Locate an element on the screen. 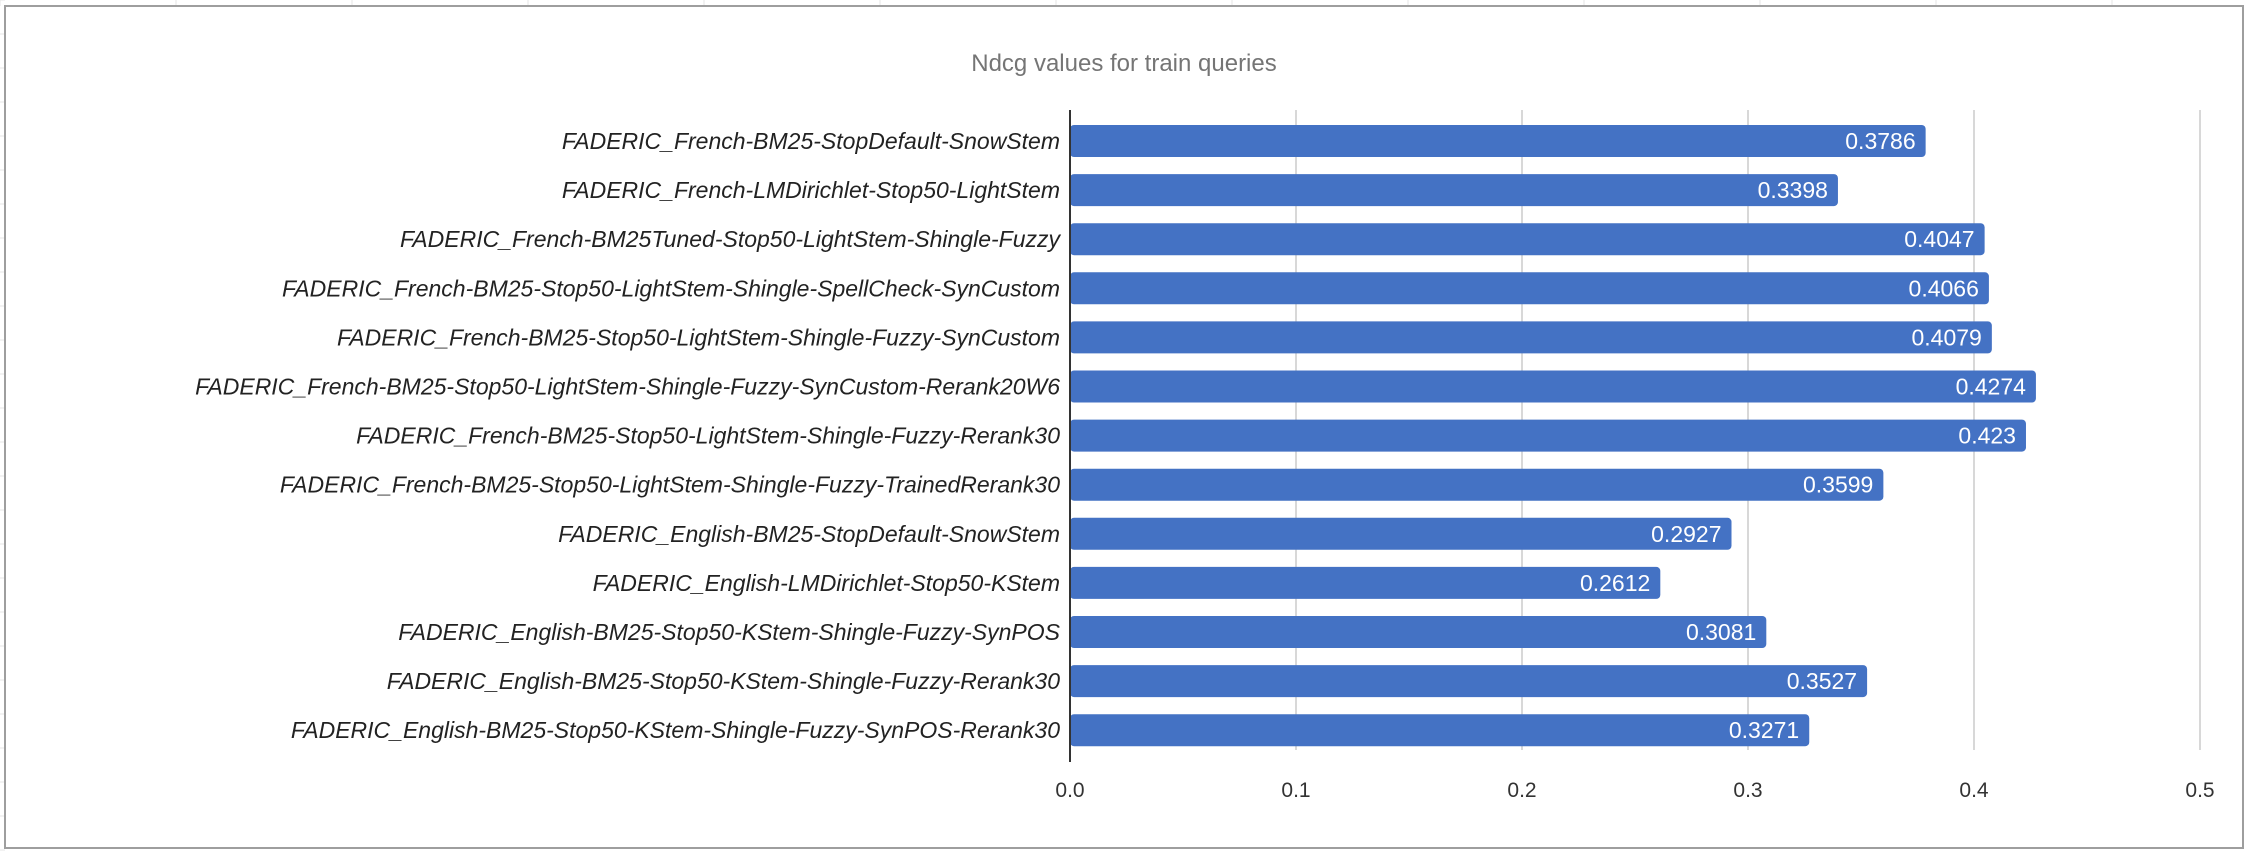  data-label: 0.3398 is located at coordinates (1793, 190).